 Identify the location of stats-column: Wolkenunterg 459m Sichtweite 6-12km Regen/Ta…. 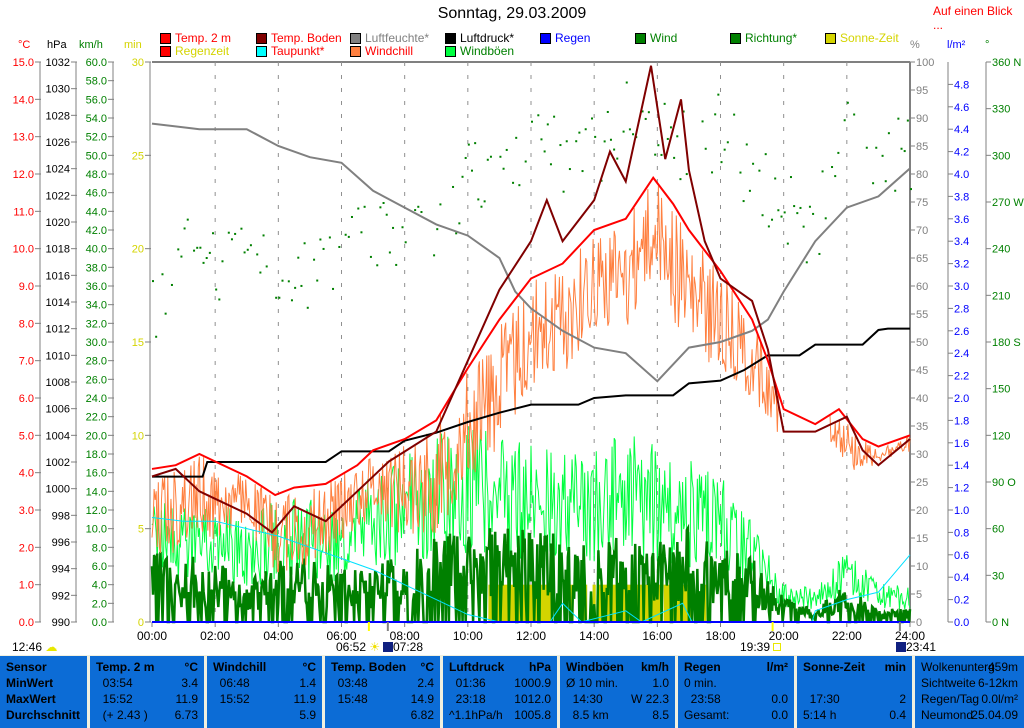
(969, 692).